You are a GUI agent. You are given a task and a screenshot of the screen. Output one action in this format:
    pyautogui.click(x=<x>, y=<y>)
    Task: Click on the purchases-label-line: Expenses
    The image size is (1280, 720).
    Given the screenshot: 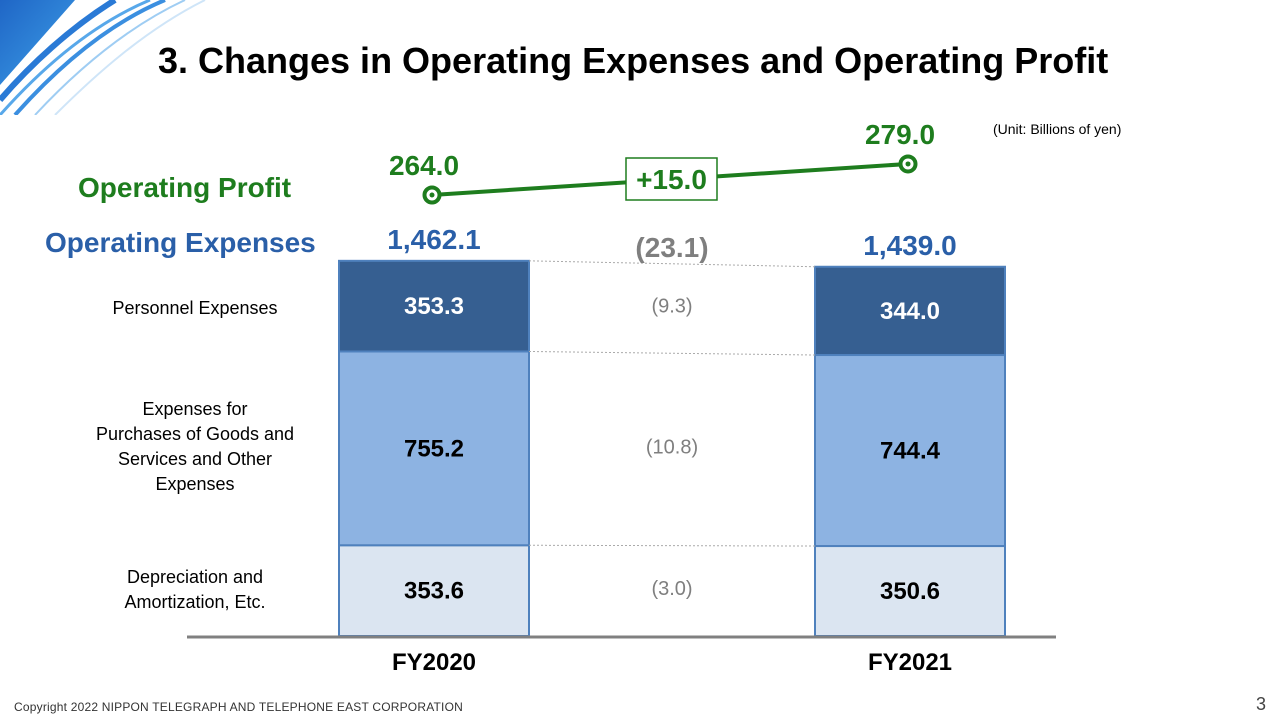 What is the action you would take?
    pyautogui.click(x=195, y=484)
    